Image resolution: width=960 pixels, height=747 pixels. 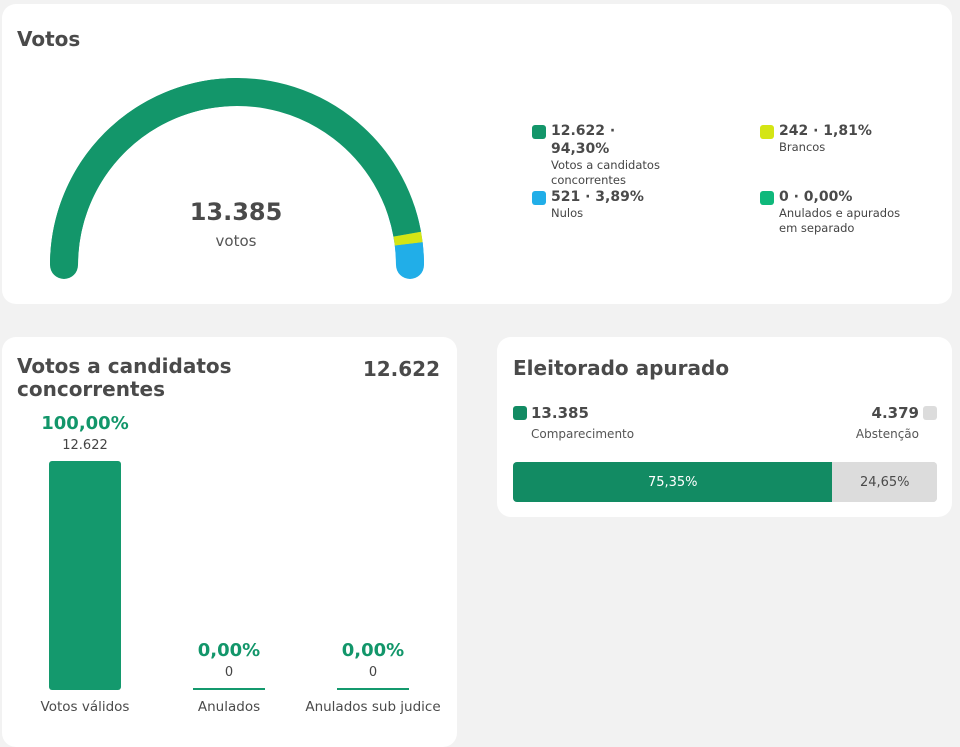 What do you see at coordinates (597, 197) in the screenshot?
I see `legend-value: 521 · 3,89%` at bounding box center [597, 197].